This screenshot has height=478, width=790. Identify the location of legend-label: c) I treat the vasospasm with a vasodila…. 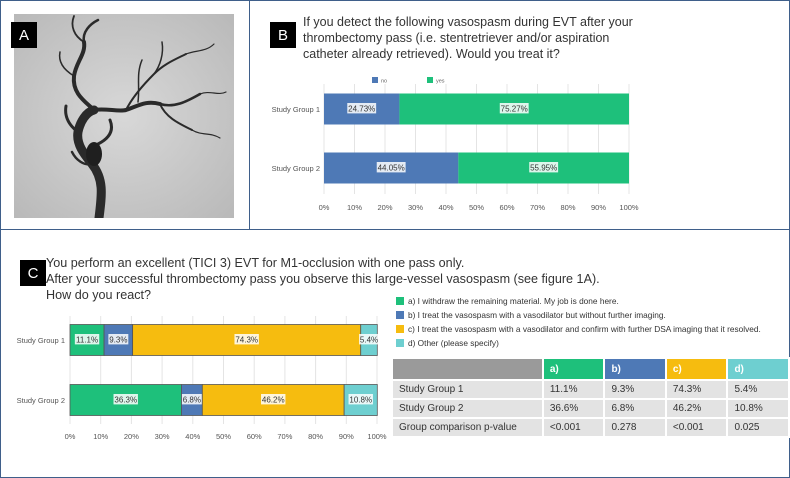
(584, 329).